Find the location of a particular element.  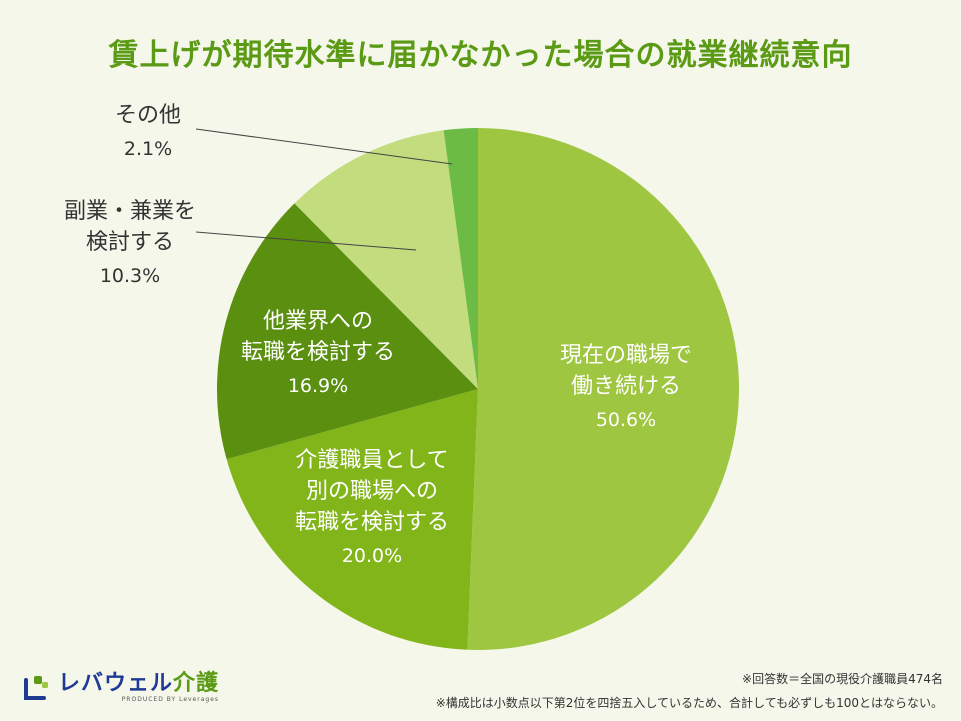

slice-label-4-line-1: 副業・兼業を is located at coordinates (130, 211).